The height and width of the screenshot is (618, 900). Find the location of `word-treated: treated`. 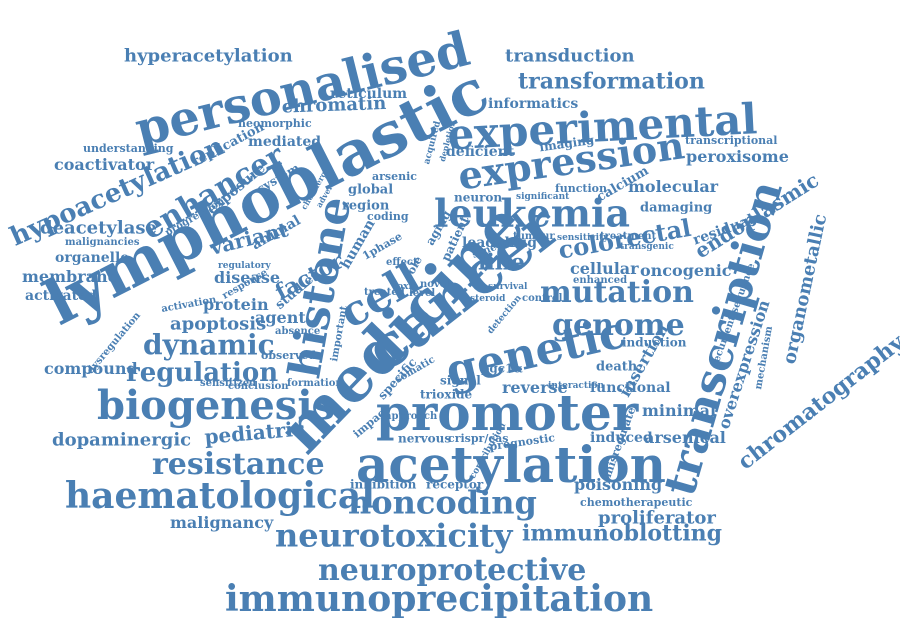

word-treated: treated is located at coordinates (384, 292).